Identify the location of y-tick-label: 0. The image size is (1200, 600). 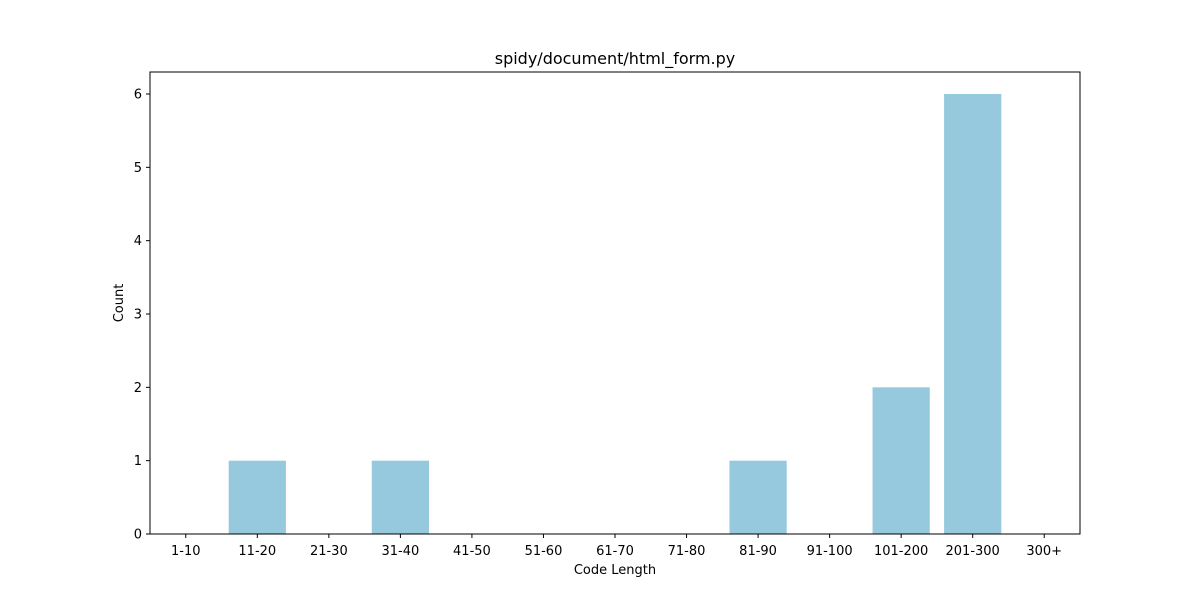
(138, 535).